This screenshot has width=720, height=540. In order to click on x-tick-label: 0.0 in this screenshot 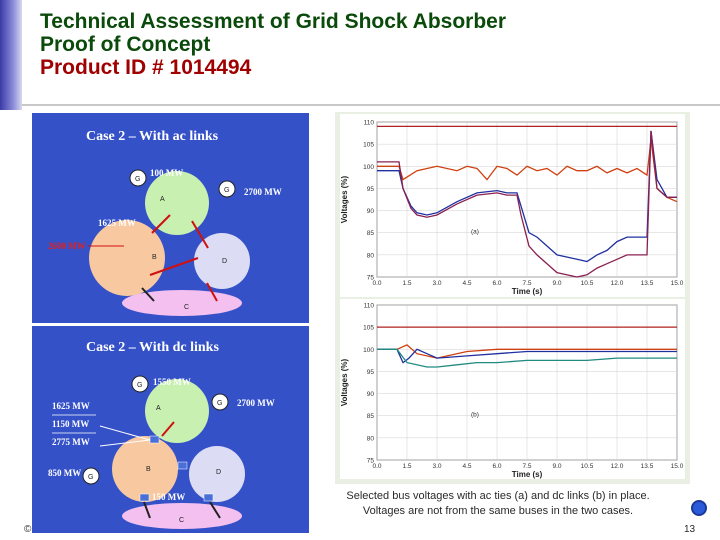, I will do `click(376, 466)`.